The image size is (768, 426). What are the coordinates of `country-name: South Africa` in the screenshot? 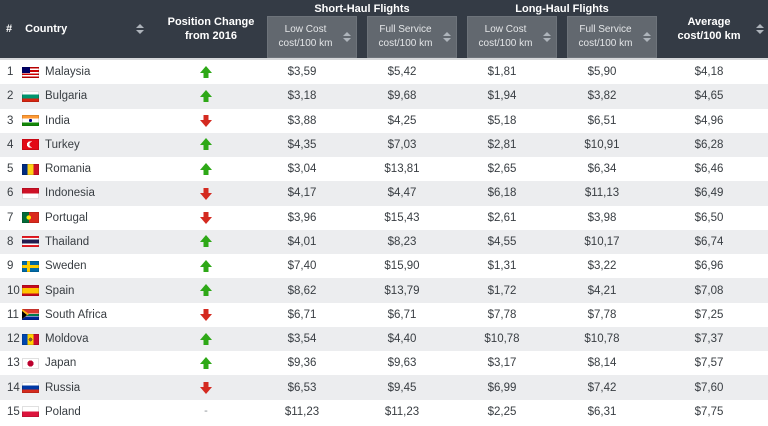 It's located at (76, 314).